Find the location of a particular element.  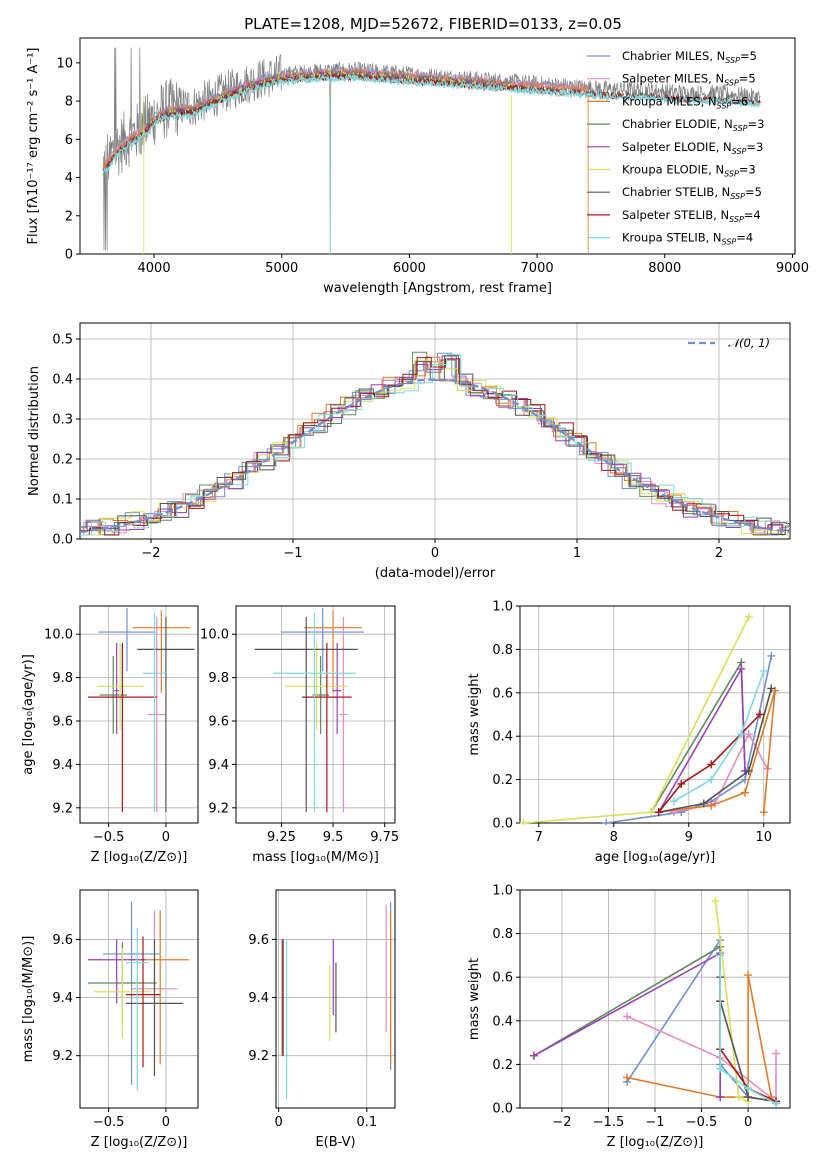

weight-vs-age-ylabel: mass weight is located at coordinates (474, 714).